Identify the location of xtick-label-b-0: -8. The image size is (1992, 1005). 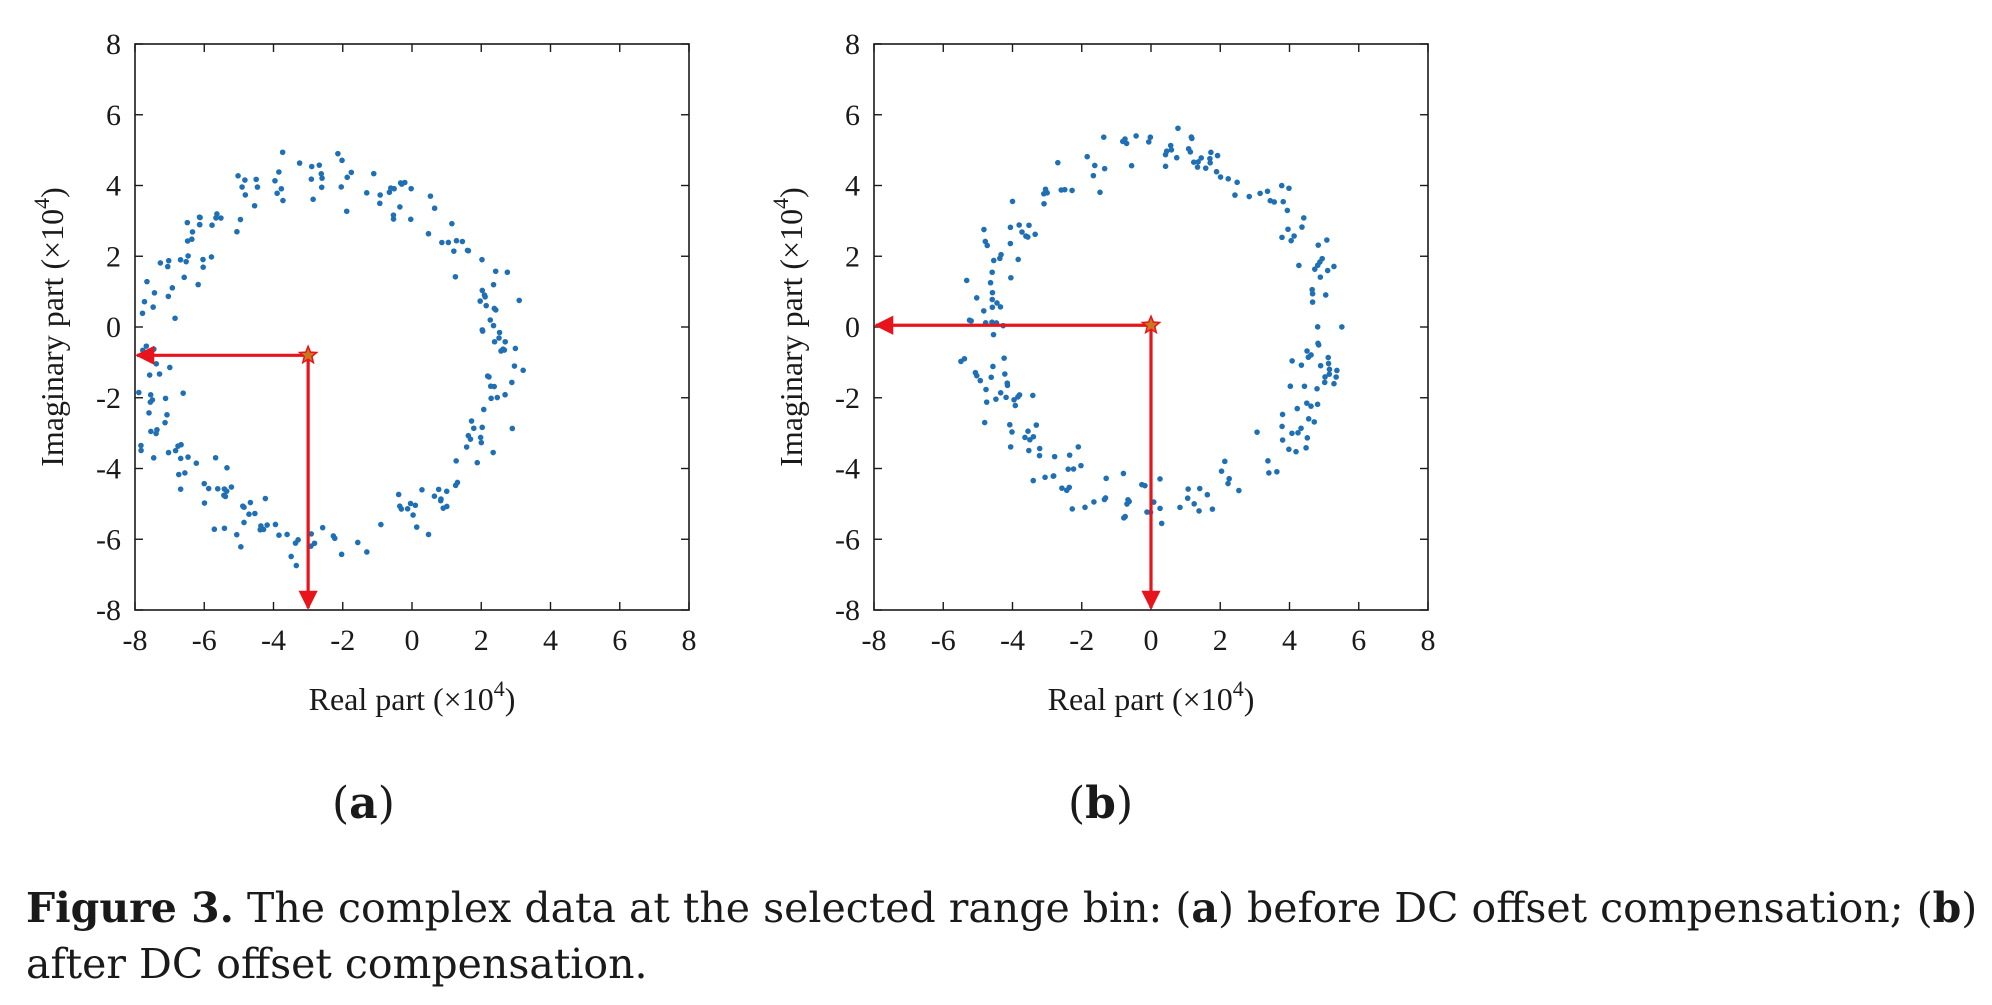
(874, 640).